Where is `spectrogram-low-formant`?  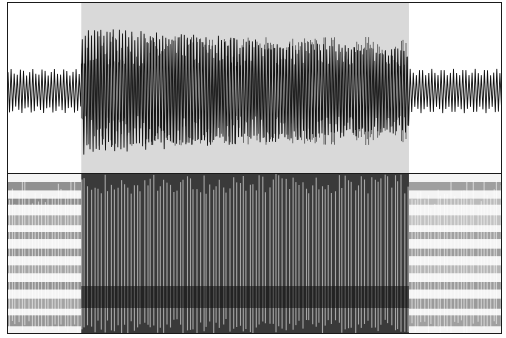
spectrogram-low-formant is located at coordinates (245, 297).